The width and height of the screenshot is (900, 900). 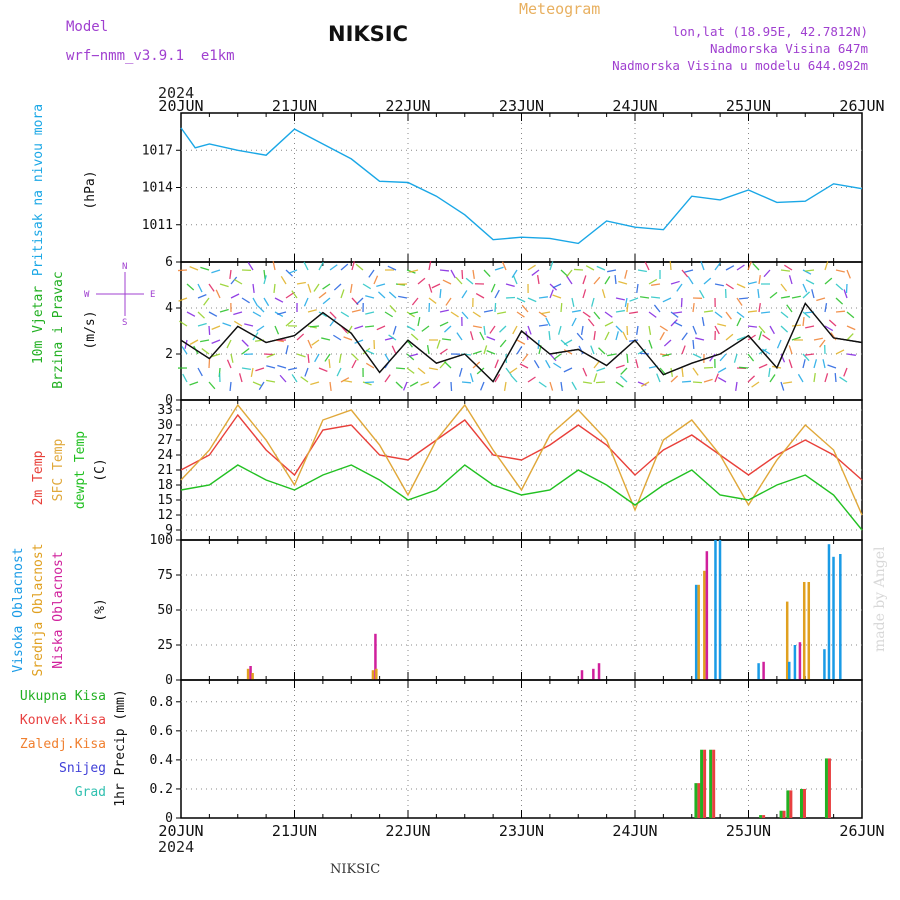 I want to click on series-line-sfc-temp, so click(x=521, y=459).